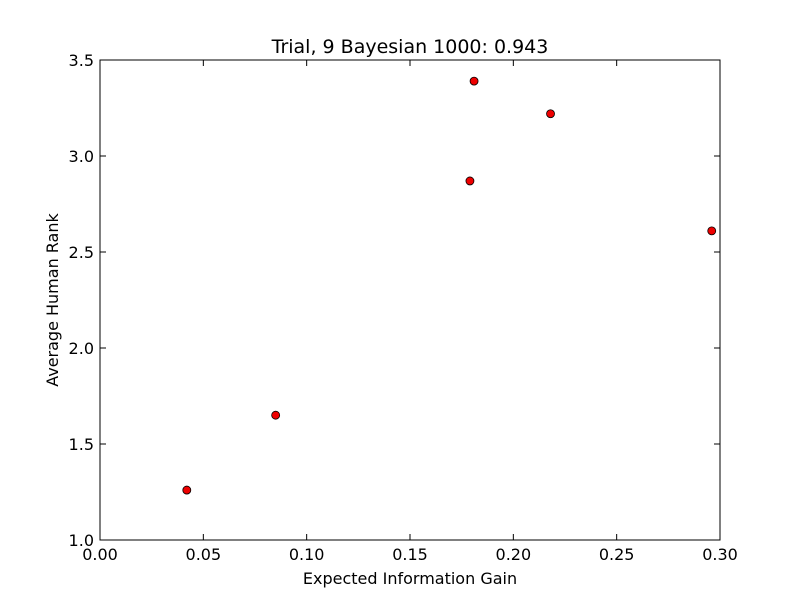  What do you see at coordinates (410, 554) in the screenshot?
I see `x-tick-label: 0.15` at bounding box center [410, 554].